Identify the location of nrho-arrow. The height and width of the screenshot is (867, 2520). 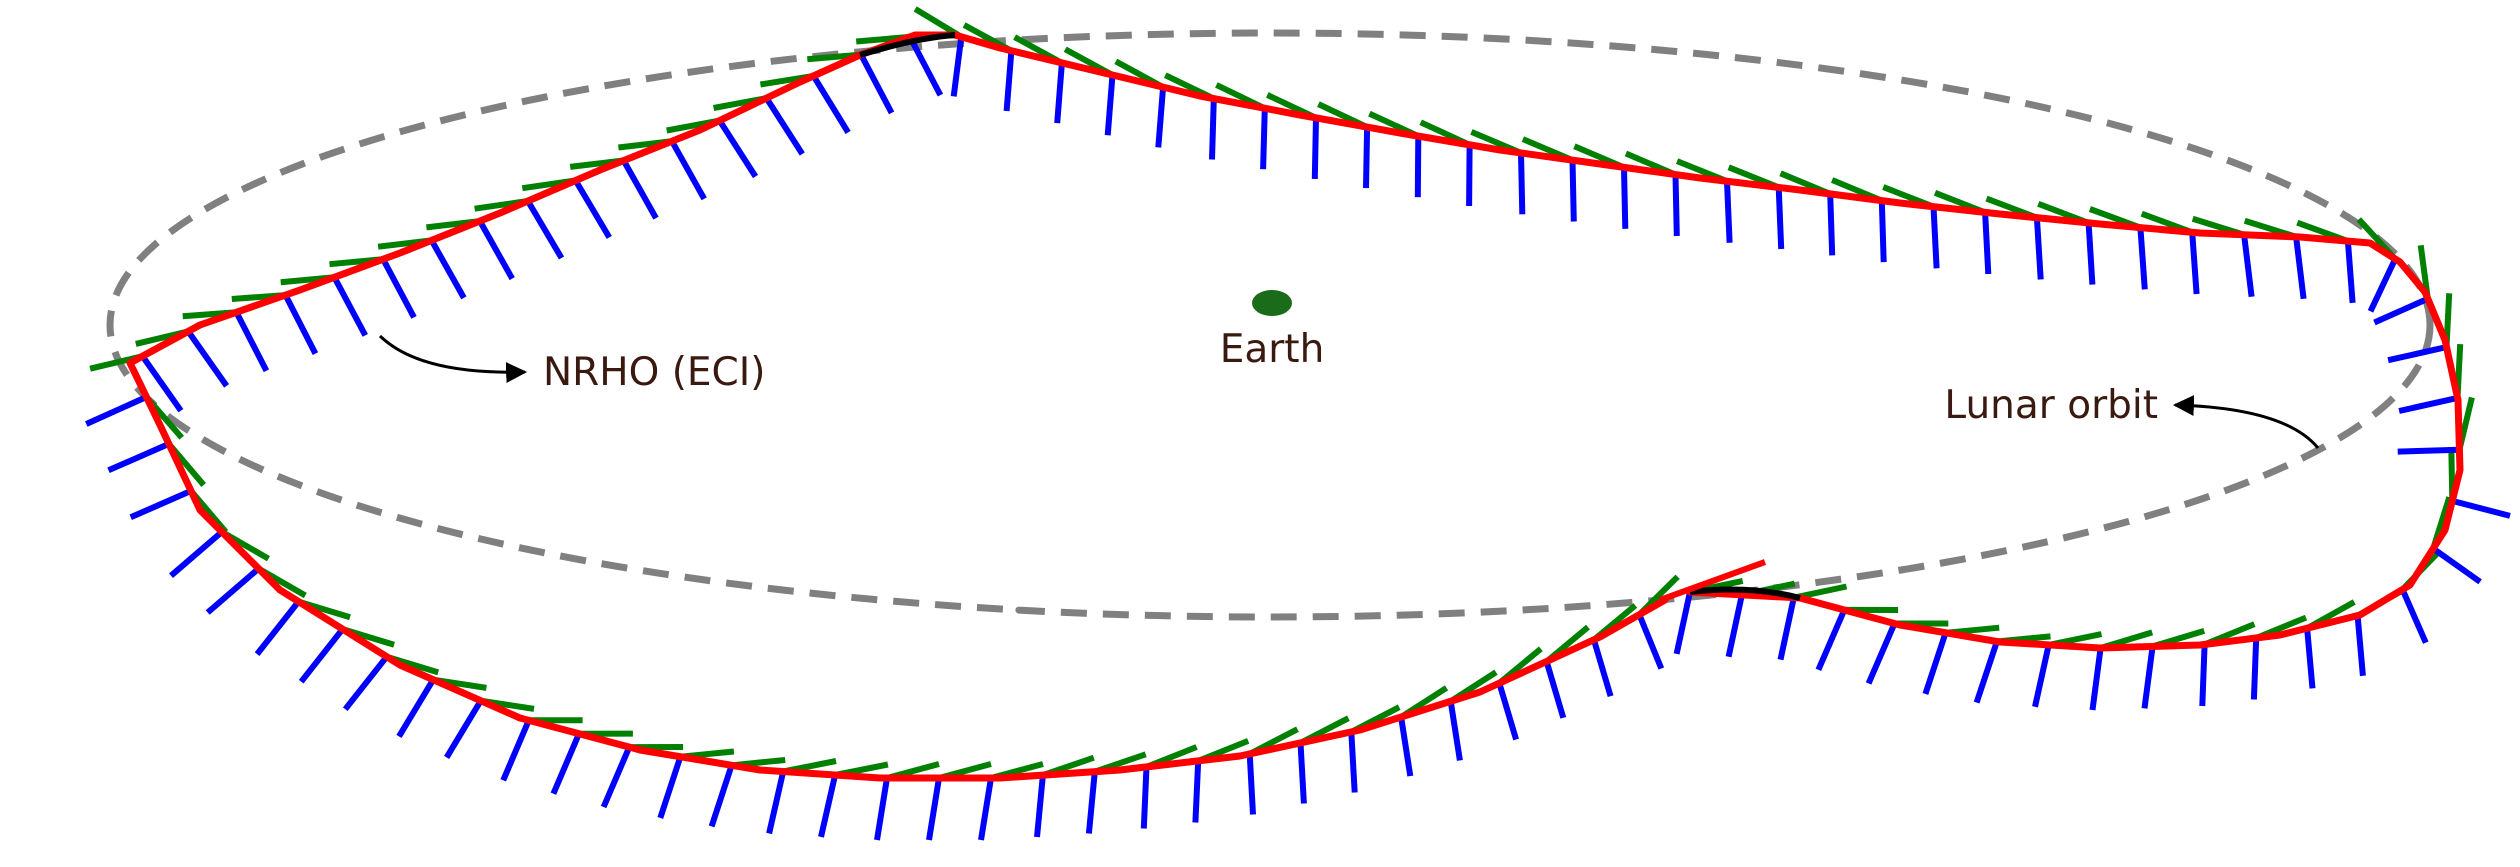
(453, 359).